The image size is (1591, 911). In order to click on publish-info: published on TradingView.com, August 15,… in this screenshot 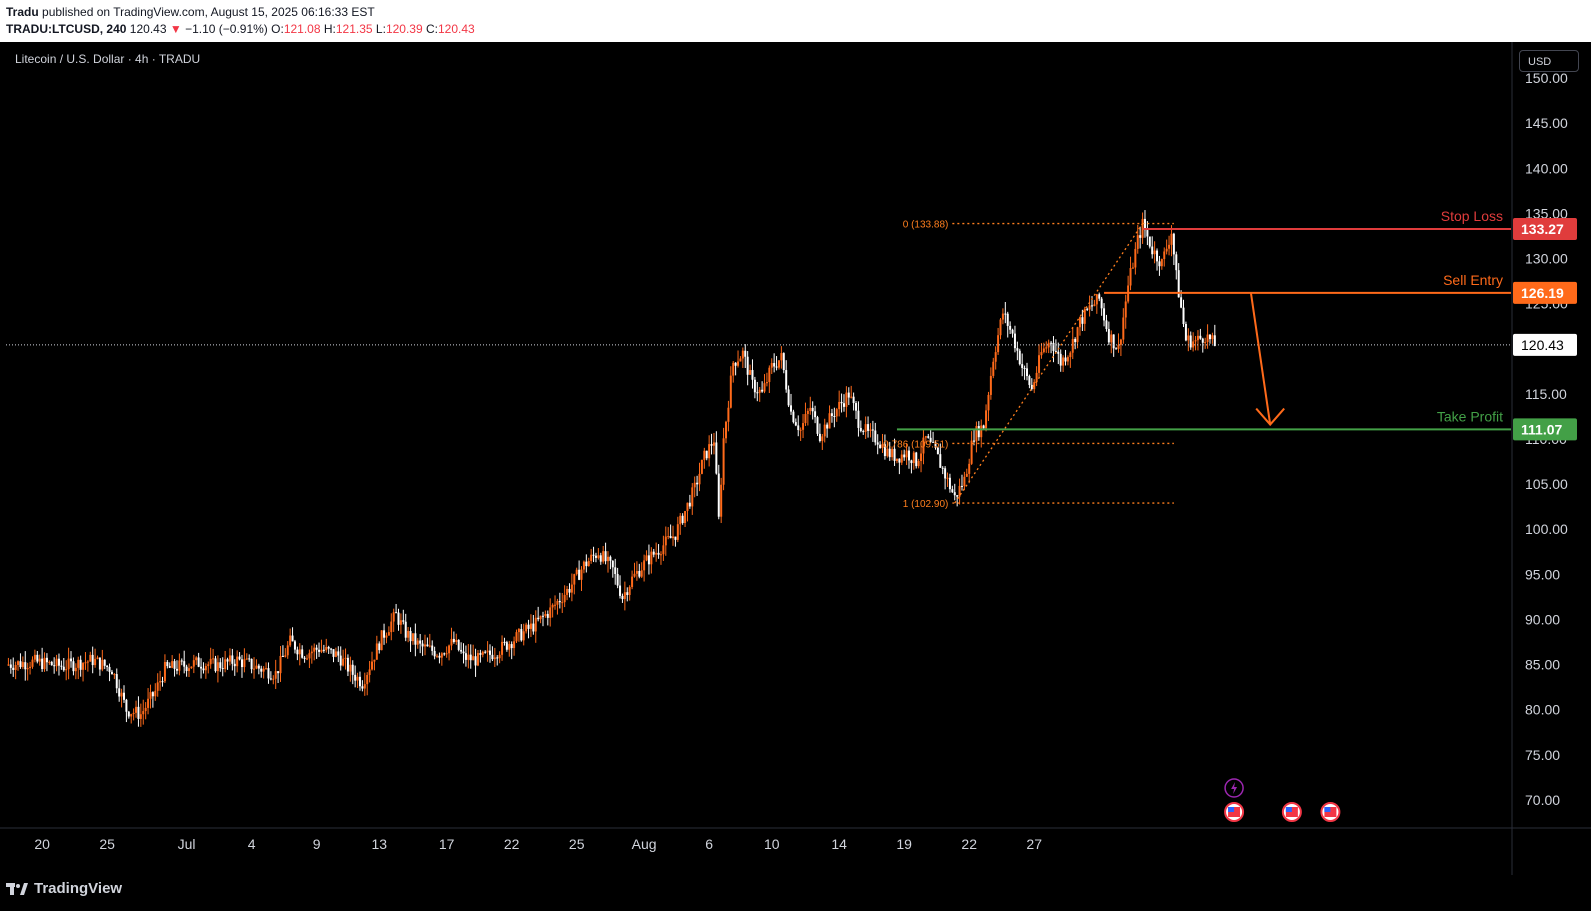, I will do `click(208, 12)`.